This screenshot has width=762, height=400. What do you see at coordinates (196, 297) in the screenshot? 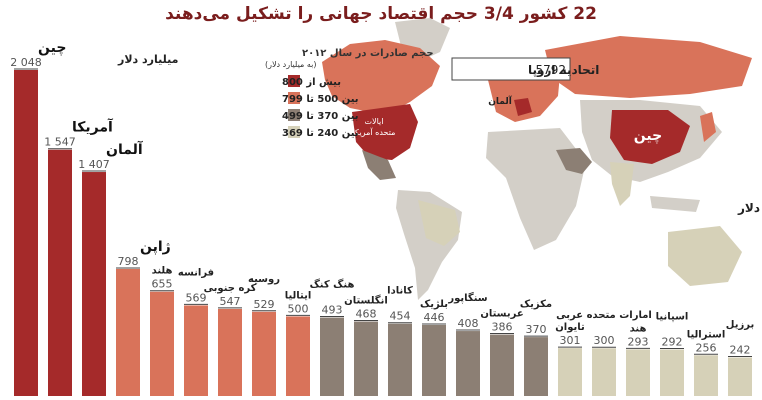
I see `value-label-6: 569` at bounding box center [196, 297].